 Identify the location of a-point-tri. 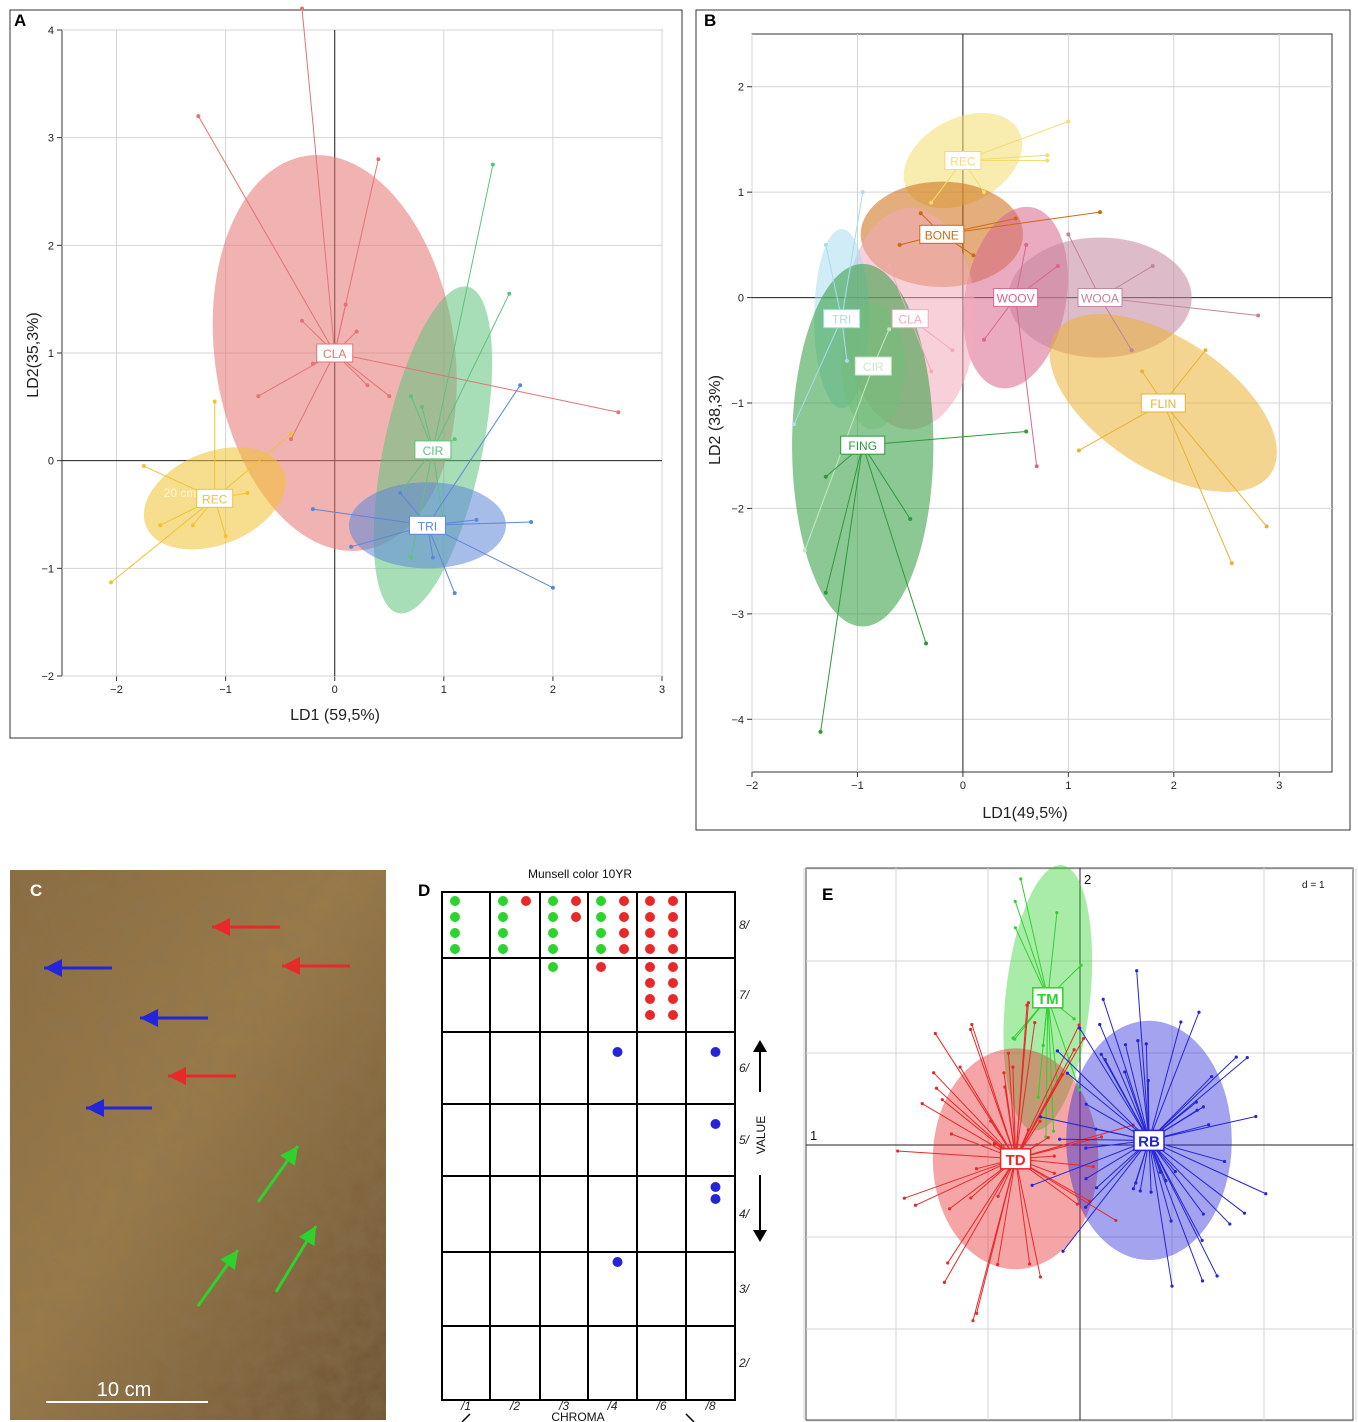
(454, 593).